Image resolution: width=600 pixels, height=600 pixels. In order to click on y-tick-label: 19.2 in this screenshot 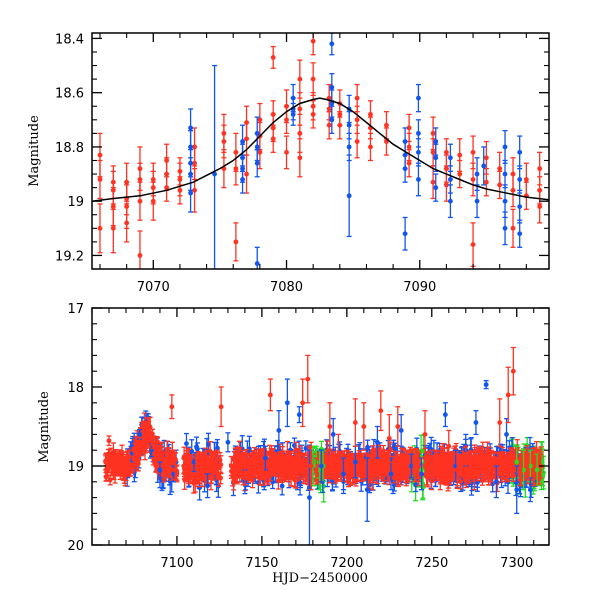, I will do `click(69, 256)`.